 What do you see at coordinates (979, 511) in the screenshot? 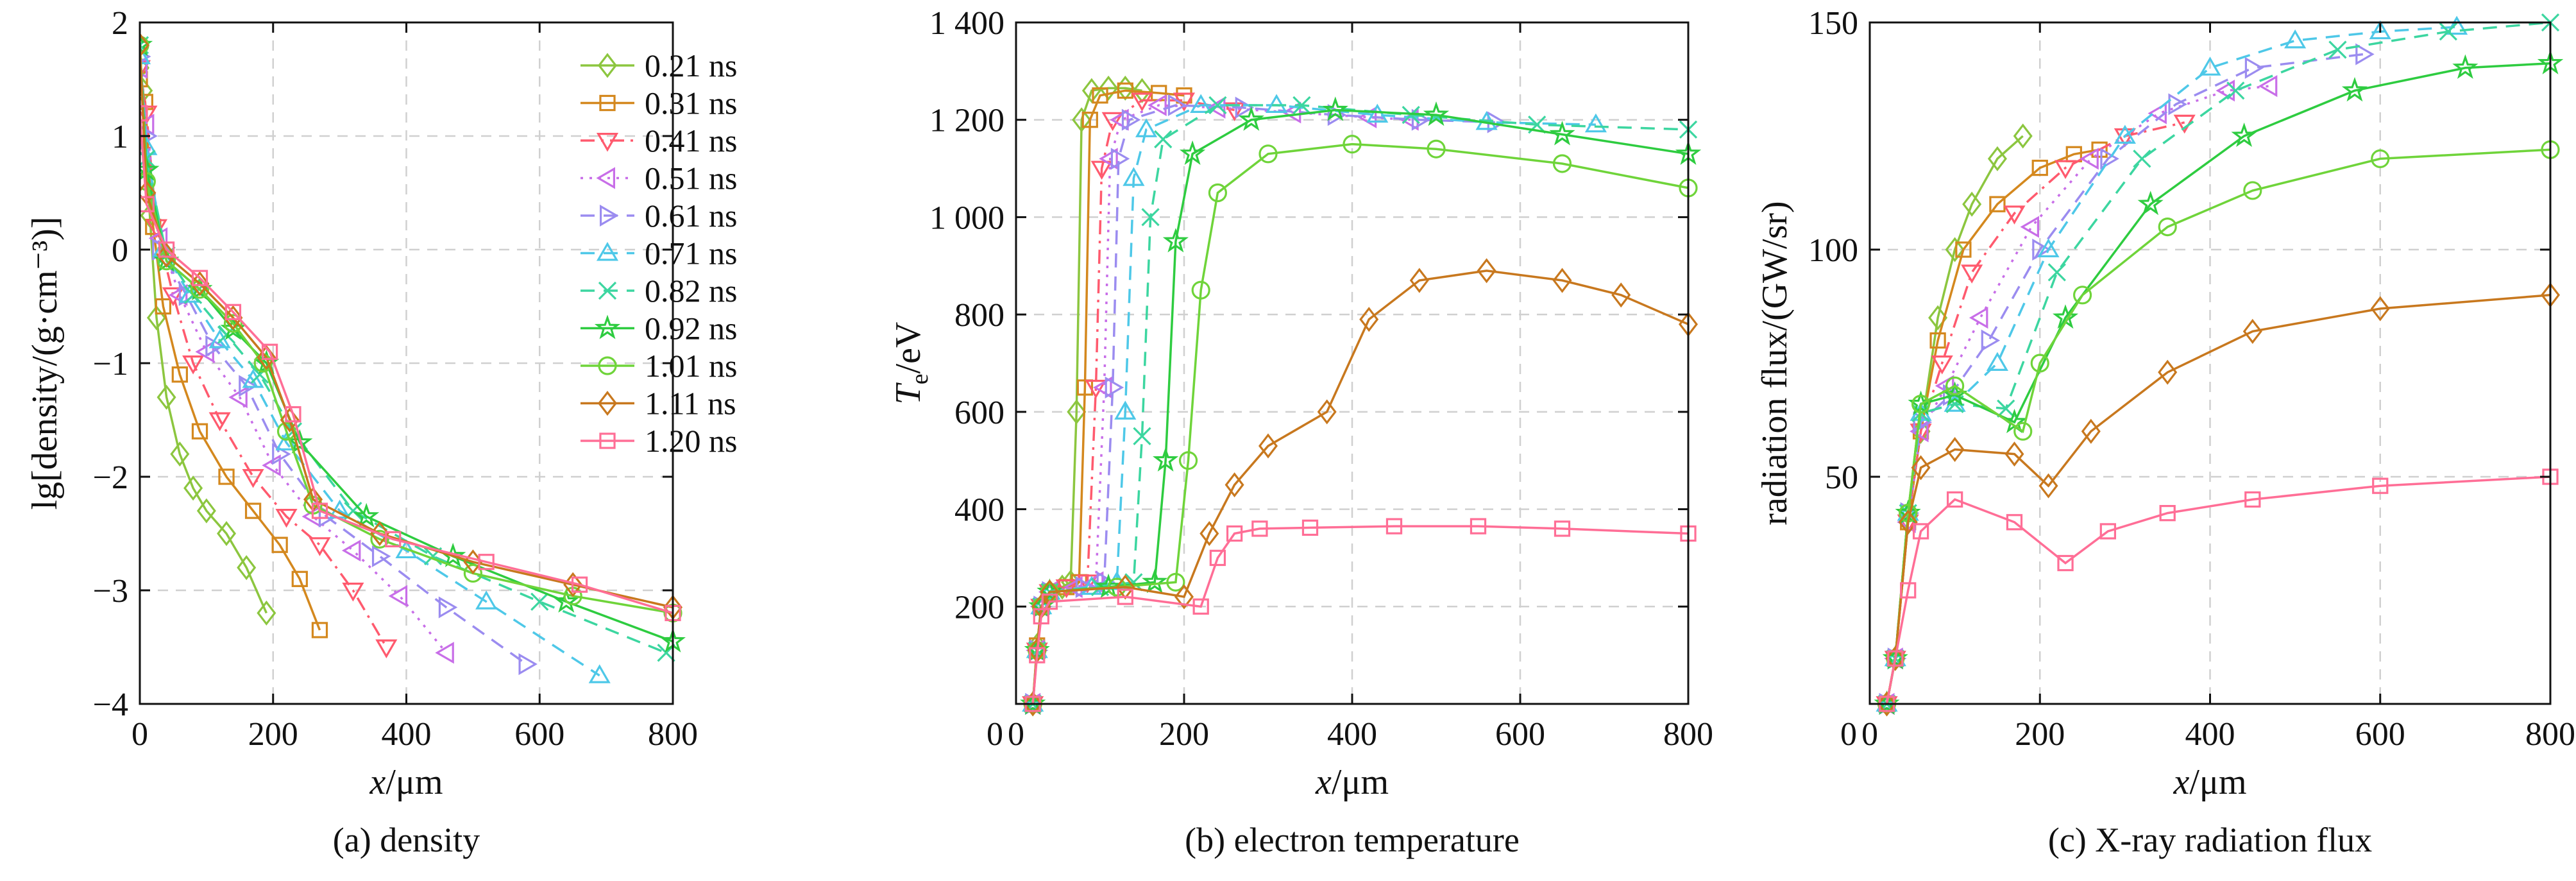
I see `y-tick-label: 400` at bounding box center [979, 511].